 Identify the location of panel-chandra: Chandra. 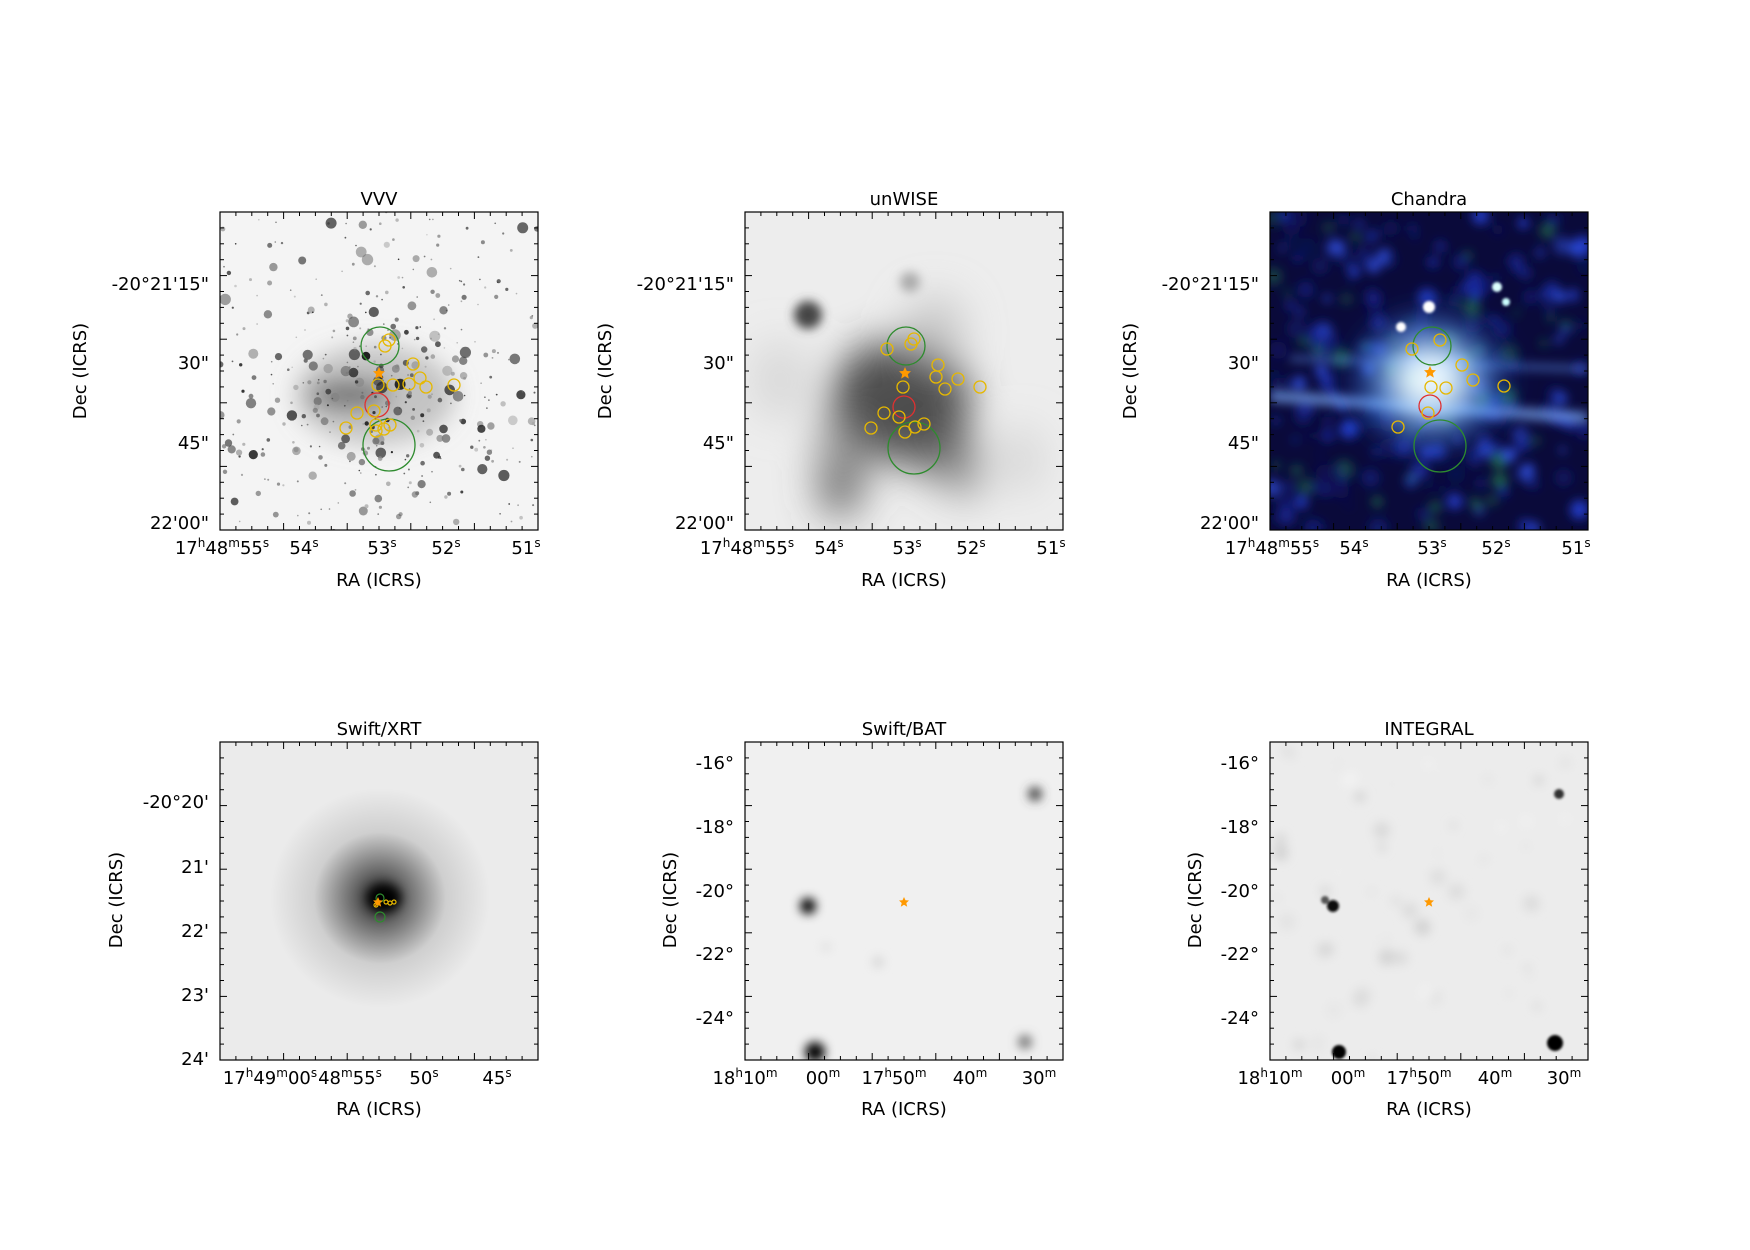
(1355, 390).